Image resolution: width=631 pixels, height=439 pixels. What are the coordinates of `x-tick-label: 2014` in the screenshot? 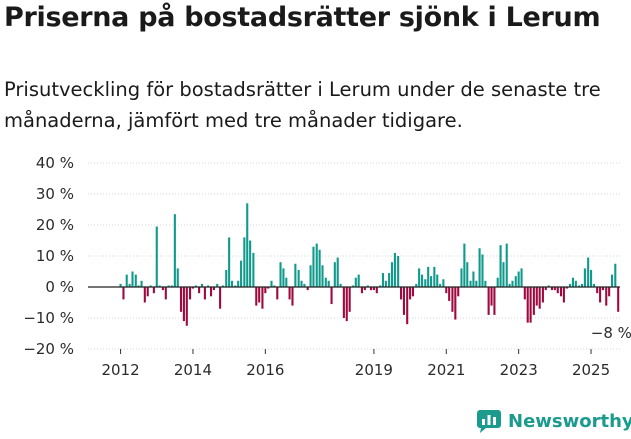 It's located at (193, 370).